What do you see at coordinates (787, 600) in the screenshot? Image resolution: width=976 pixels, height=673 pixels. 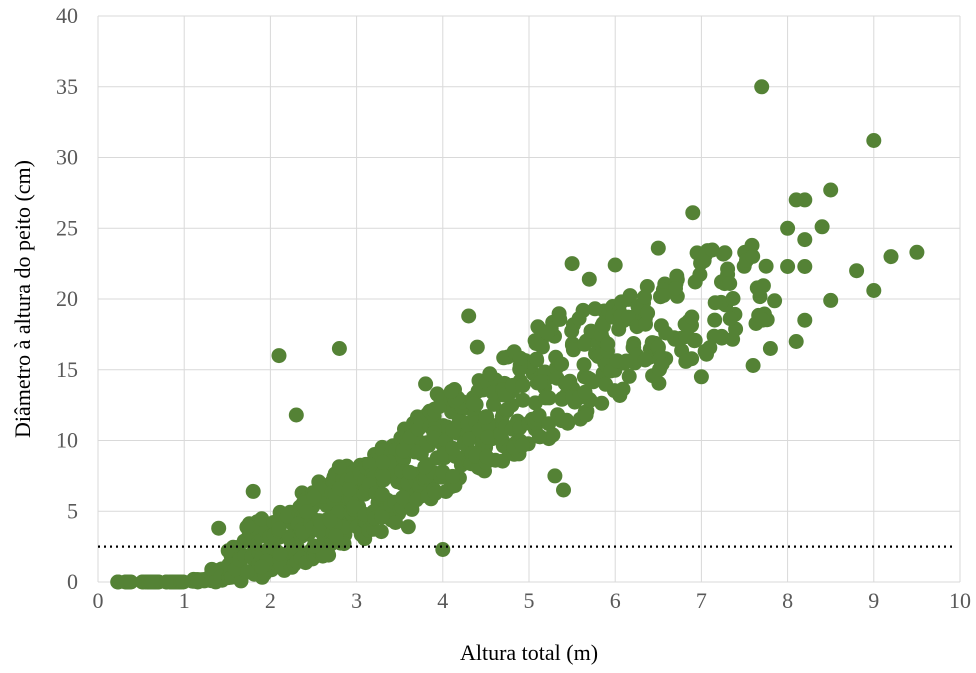 I see `x-tick-label: 8` at bounding box center [787, 600].